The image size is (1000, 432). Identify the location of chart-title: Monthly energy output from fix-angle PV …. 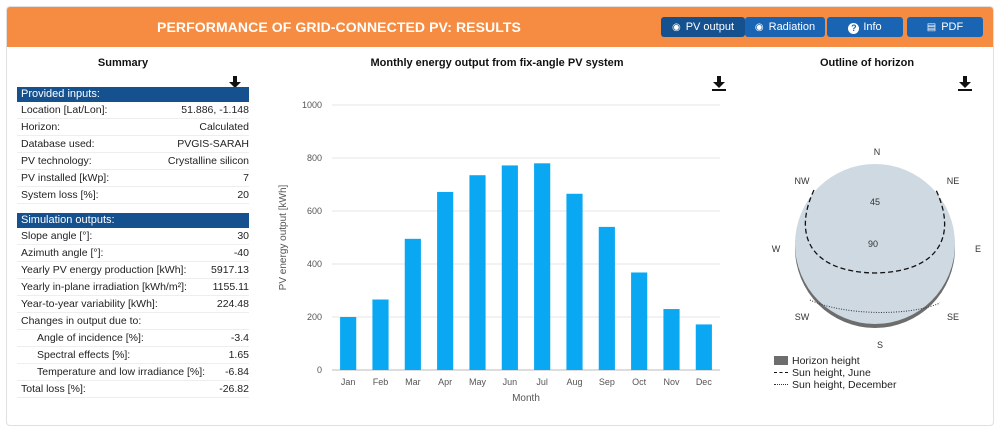
(497, 63).